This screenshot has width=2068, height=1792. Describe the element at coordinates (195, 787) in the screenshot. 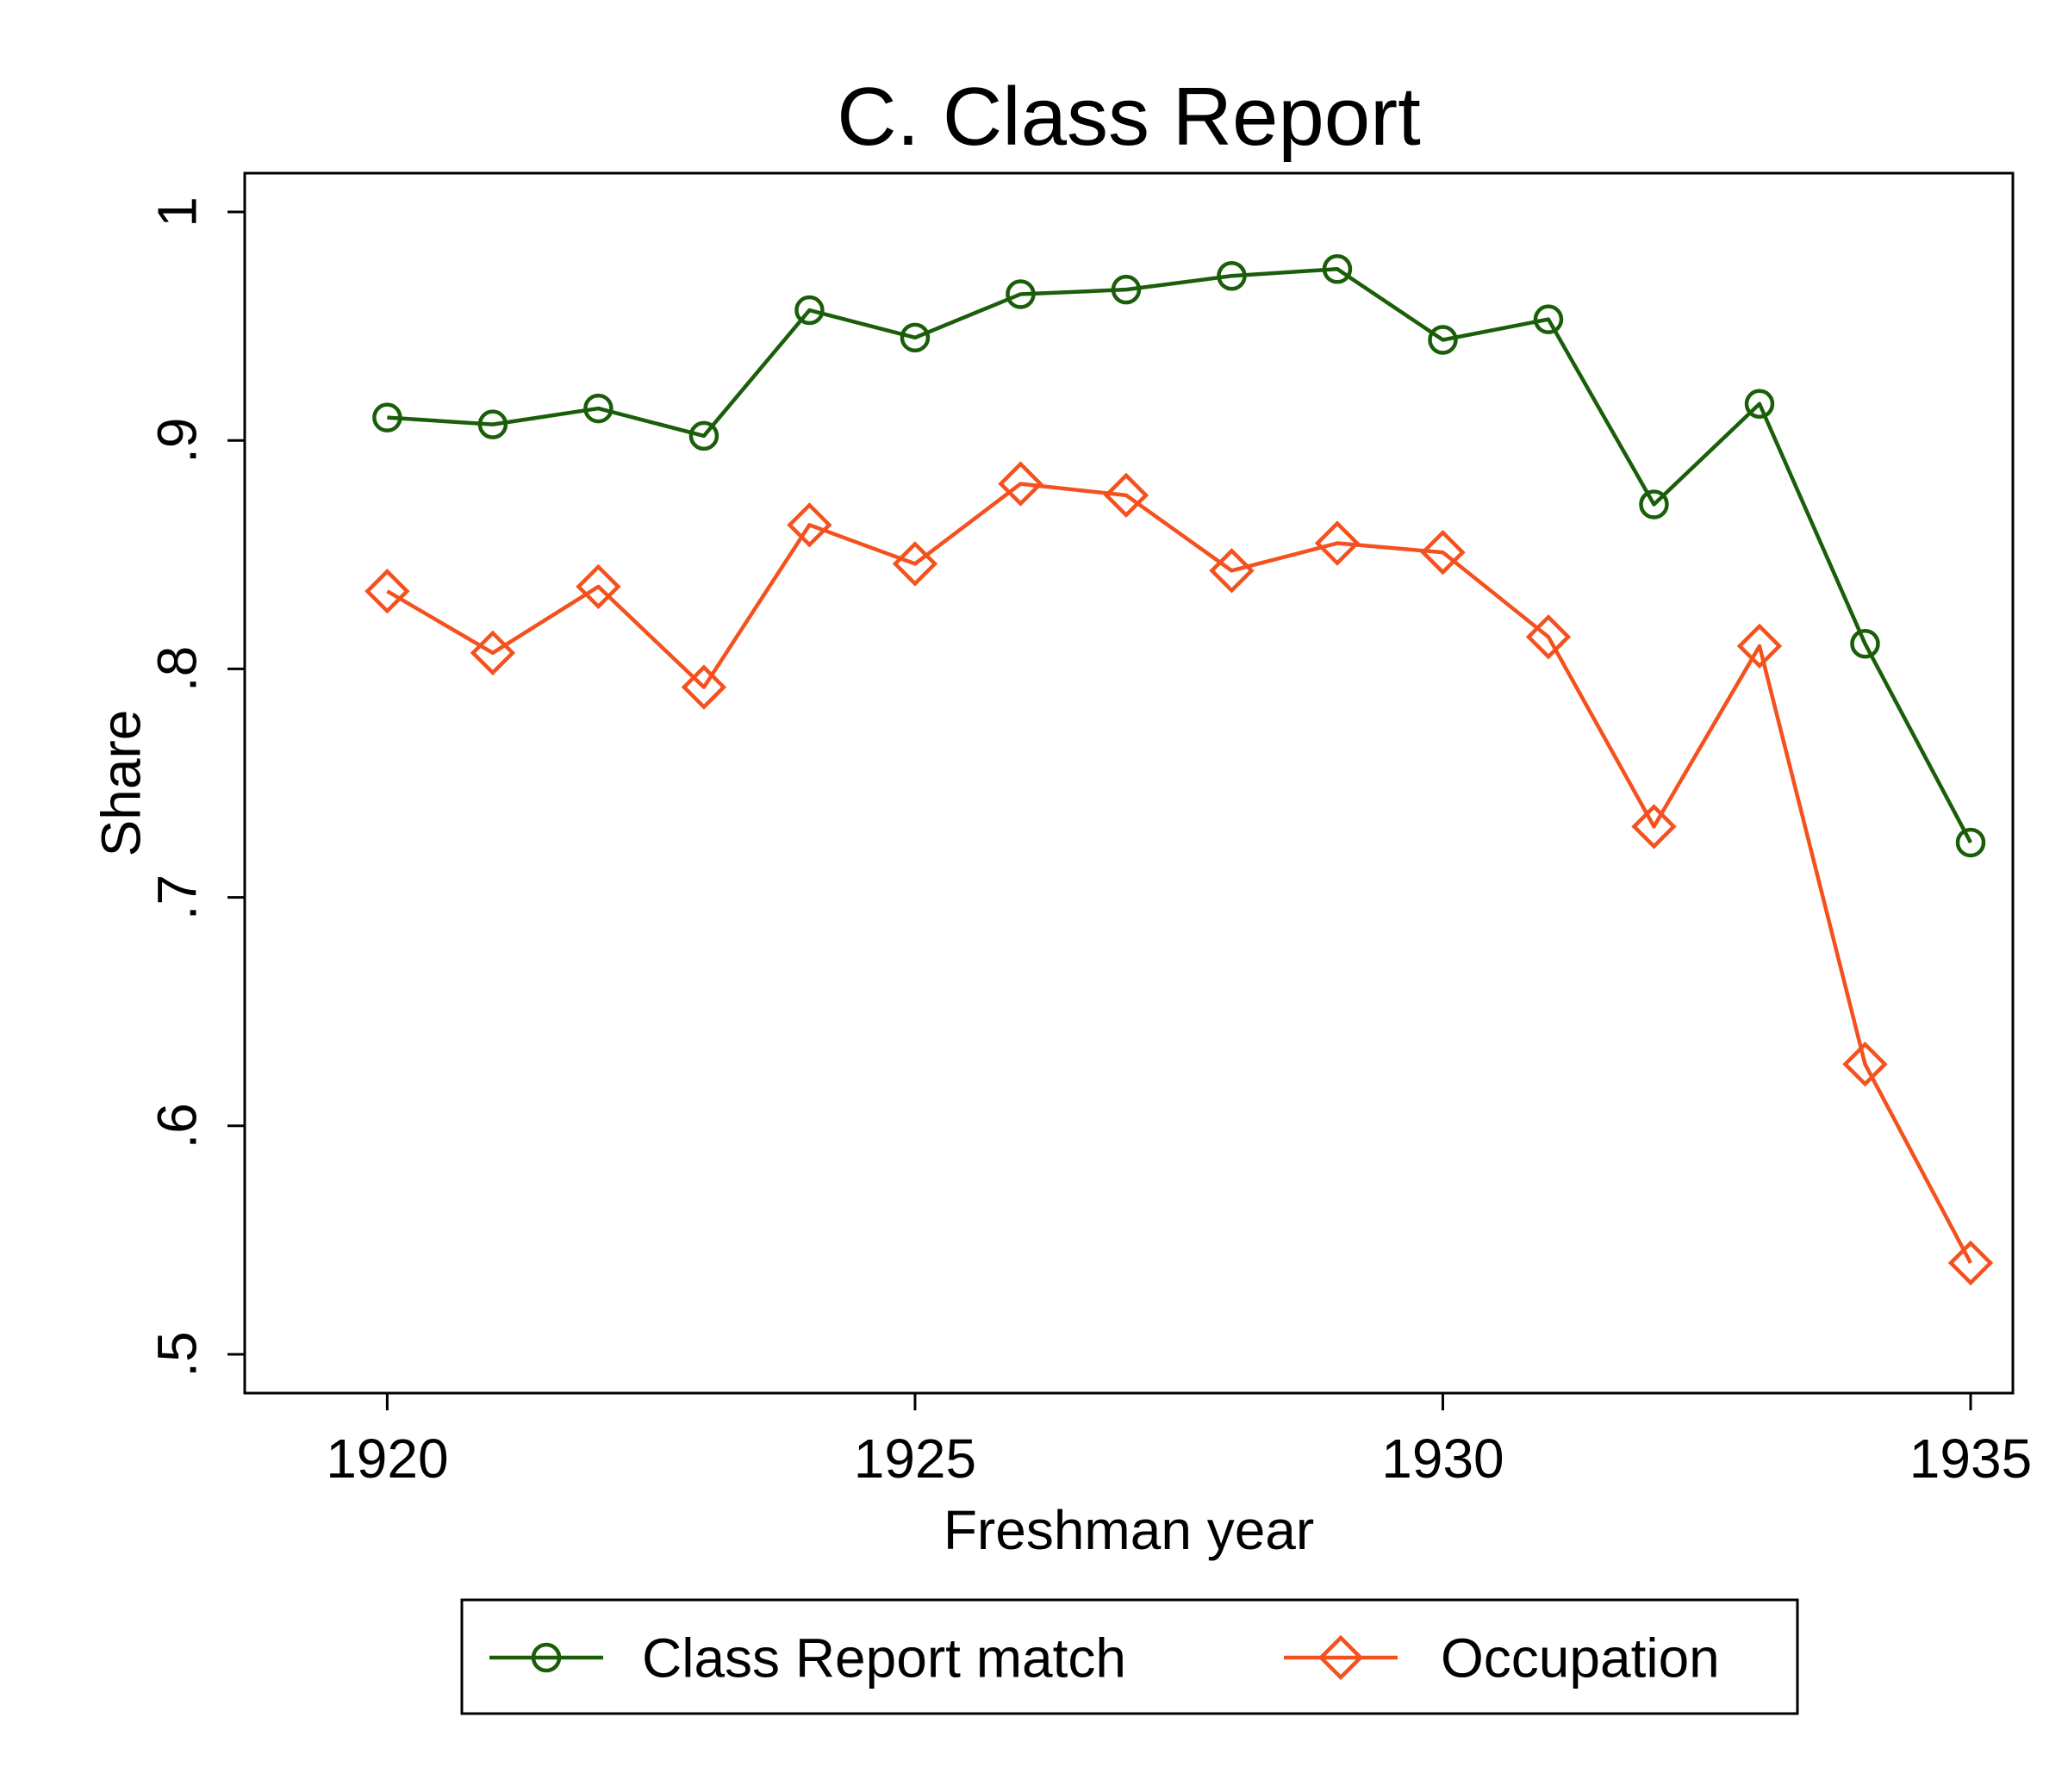

I see `y-axis: .5 .6 .7 .8 .9 1` at that location.